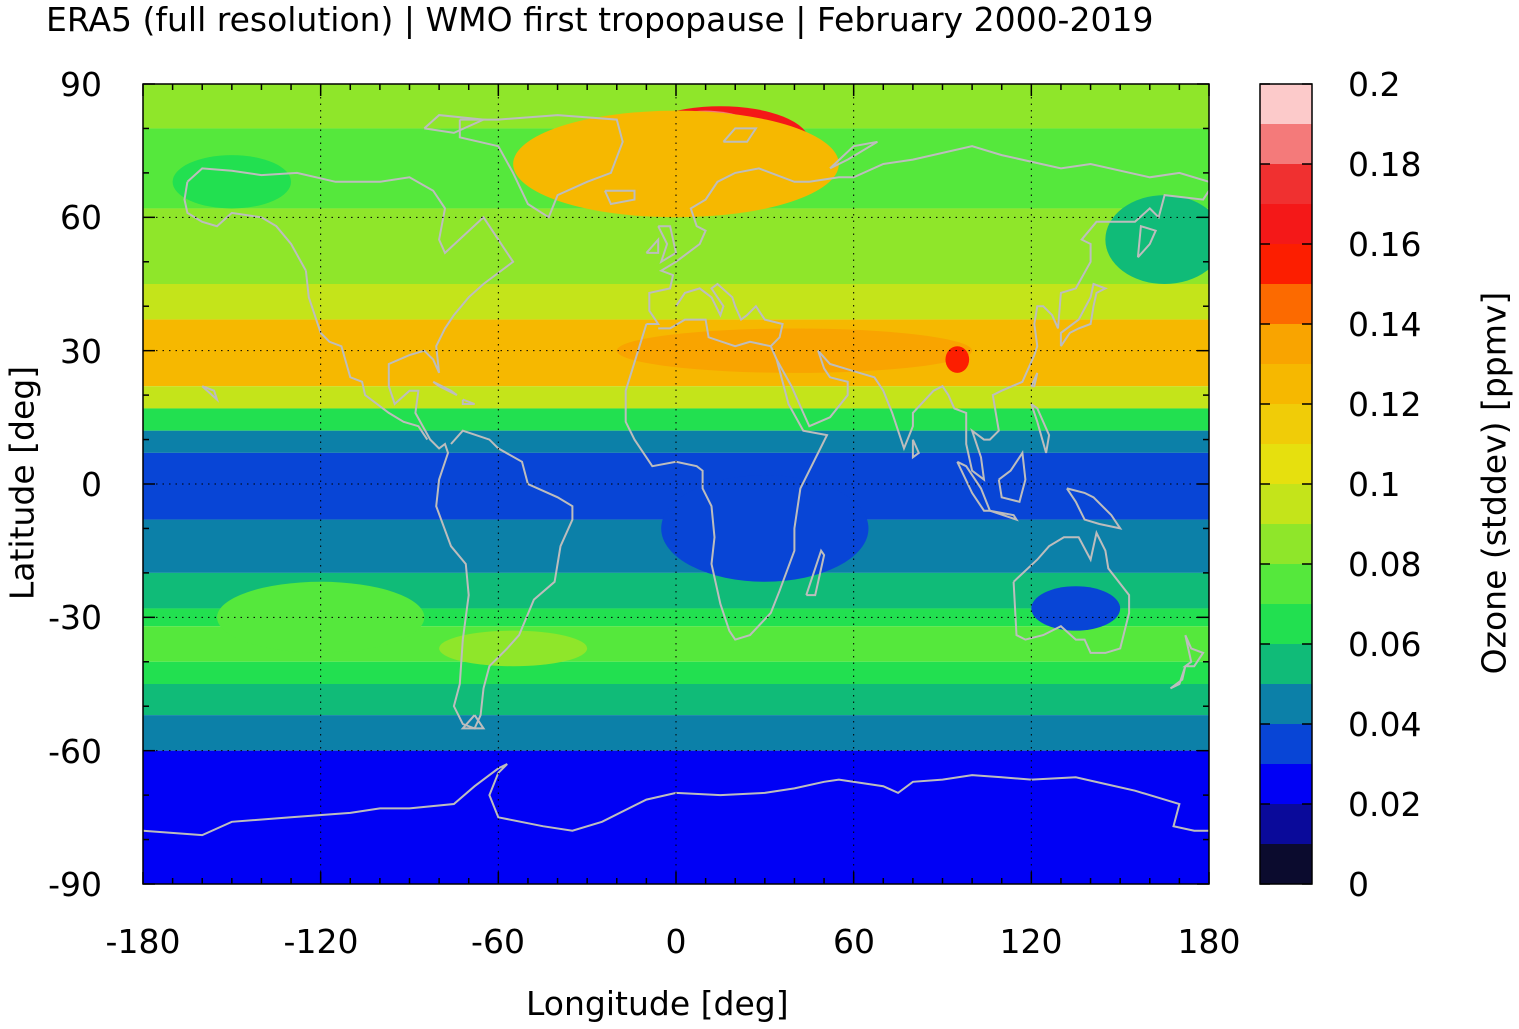  What do you see at coordinates (1385, 644) in the screenshot?
I see `colorbar-tick-label: 0.06` at bounding box center [1385, 644].